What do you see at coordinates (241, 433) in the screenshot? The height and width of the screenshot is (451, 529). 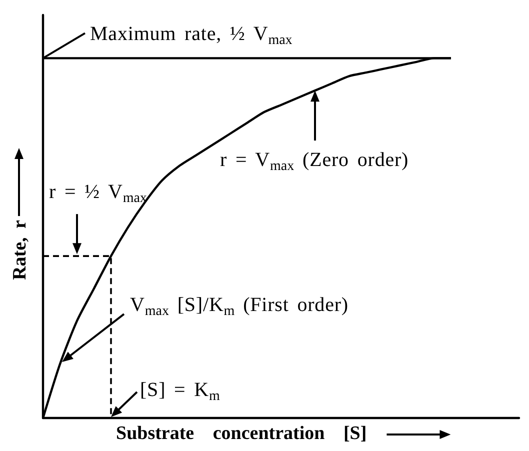 I see `x-axis-title: Substrate concentration [S]` at bounding box center [241, 433].